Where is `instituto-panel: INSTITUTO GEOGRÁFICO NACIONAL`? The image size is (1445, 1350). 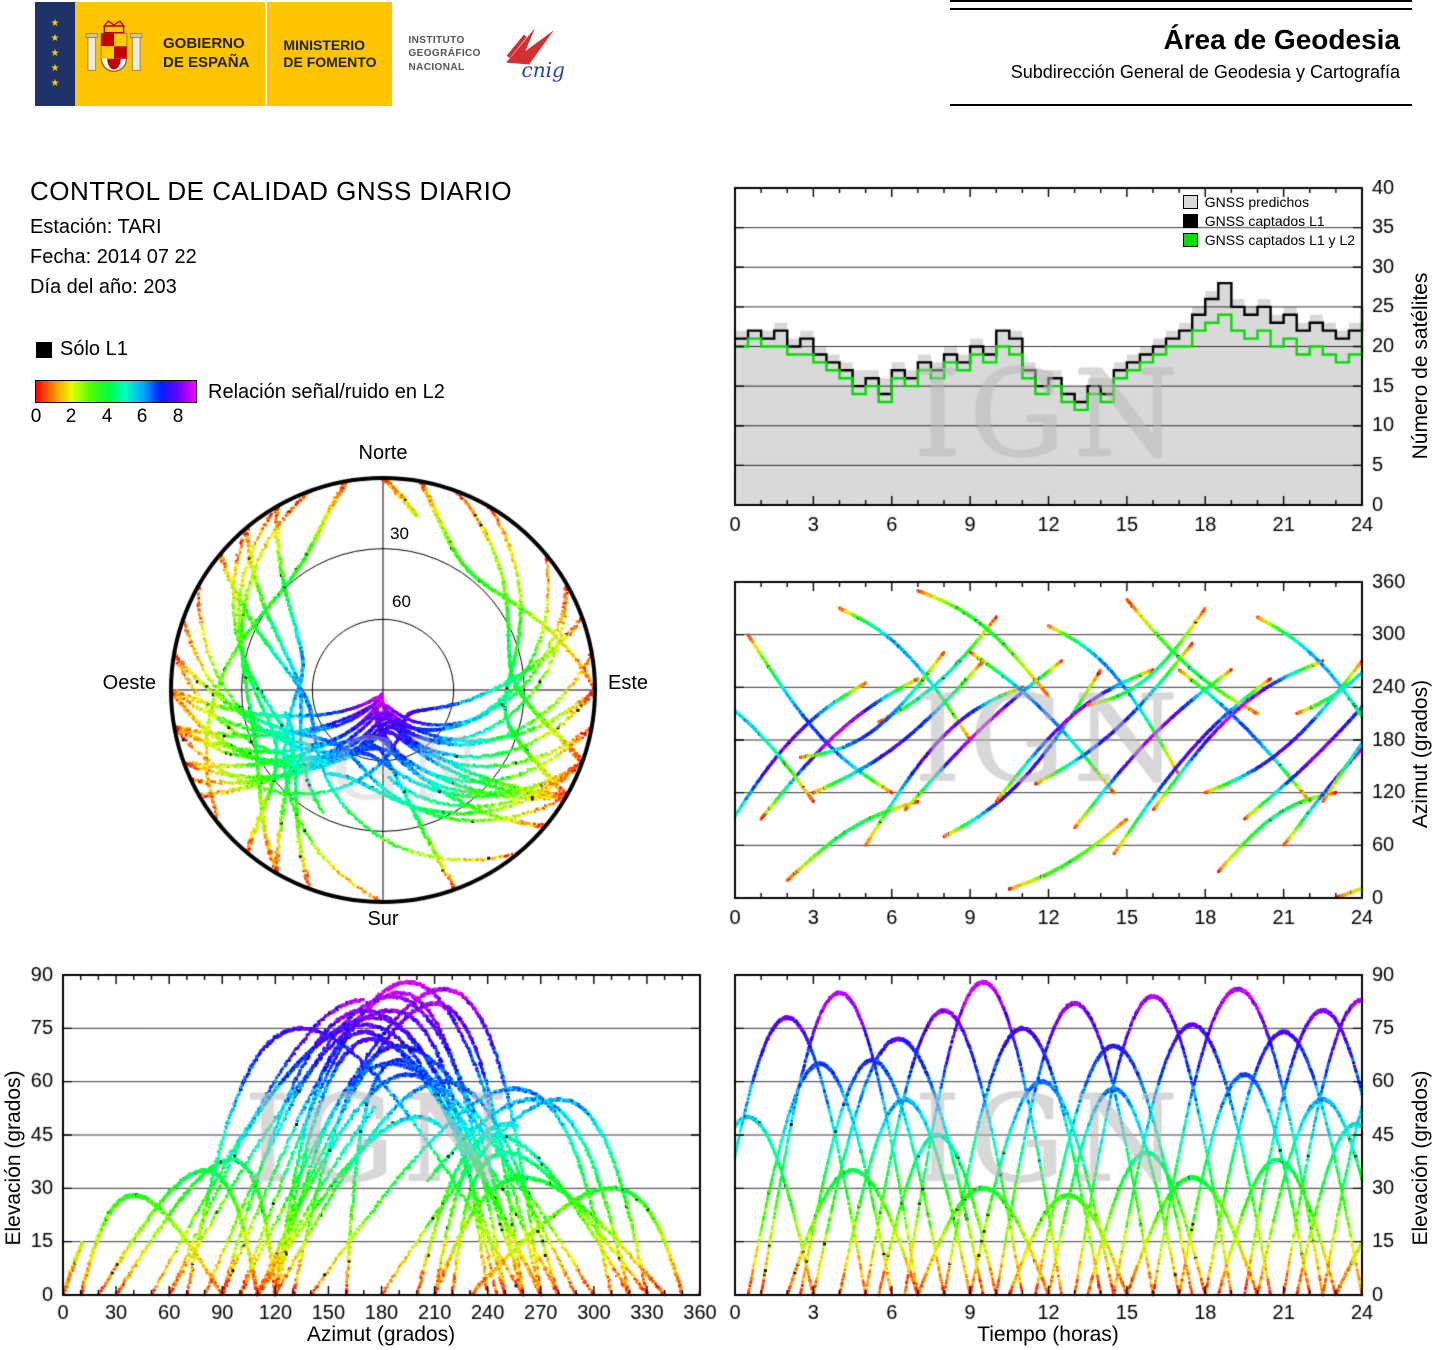 instituto-panel: INSTITUTO GEOGRÁFICO NACIONAL is located at coordinates (436, 54).